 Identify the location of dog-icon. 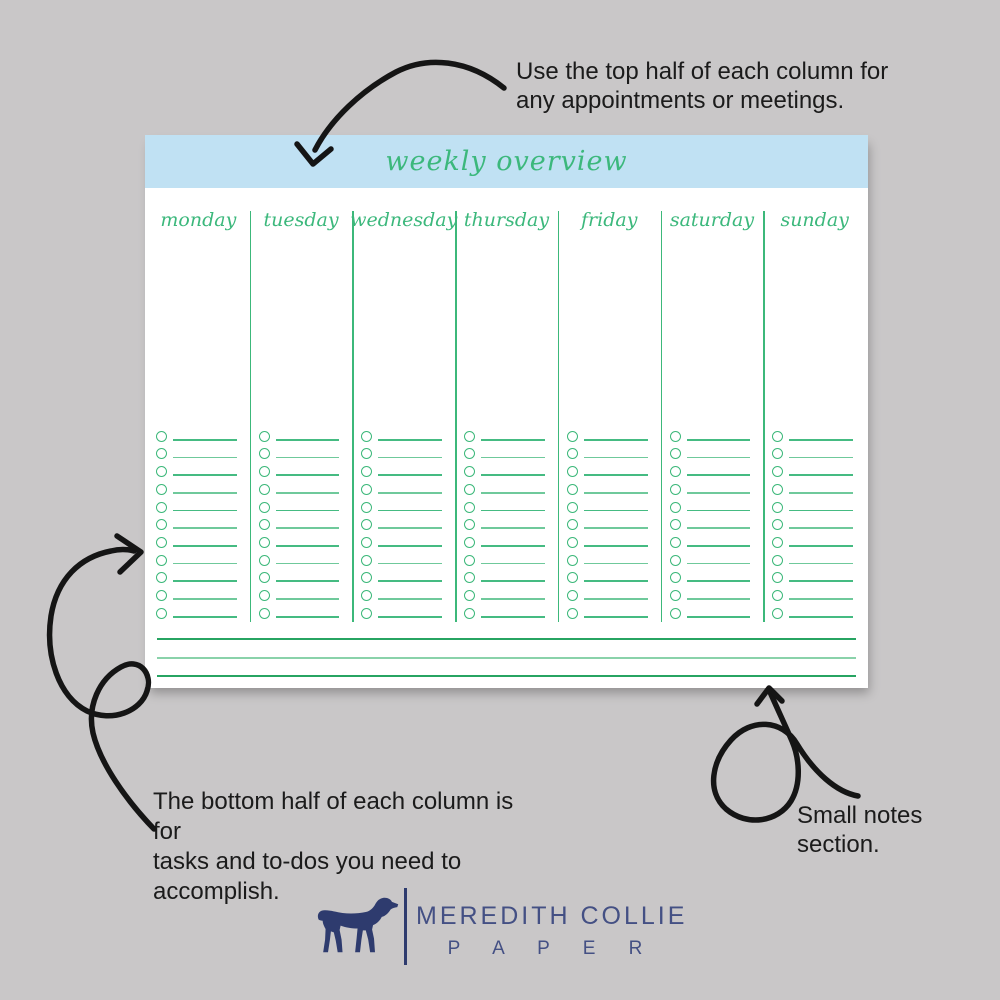
(358, 925).